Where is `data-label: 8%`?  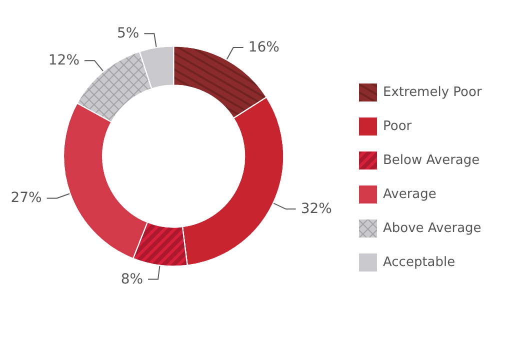 data-label: 8% is located at coordinates (132, 279).